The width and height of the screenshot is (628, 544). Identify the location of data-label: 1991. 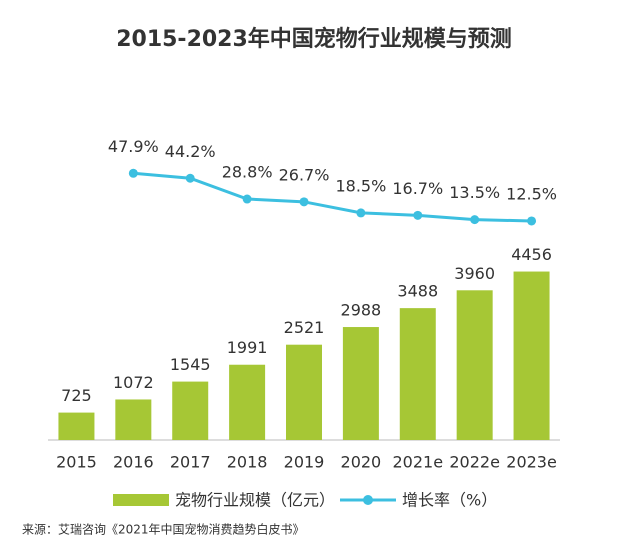
(247, 347).